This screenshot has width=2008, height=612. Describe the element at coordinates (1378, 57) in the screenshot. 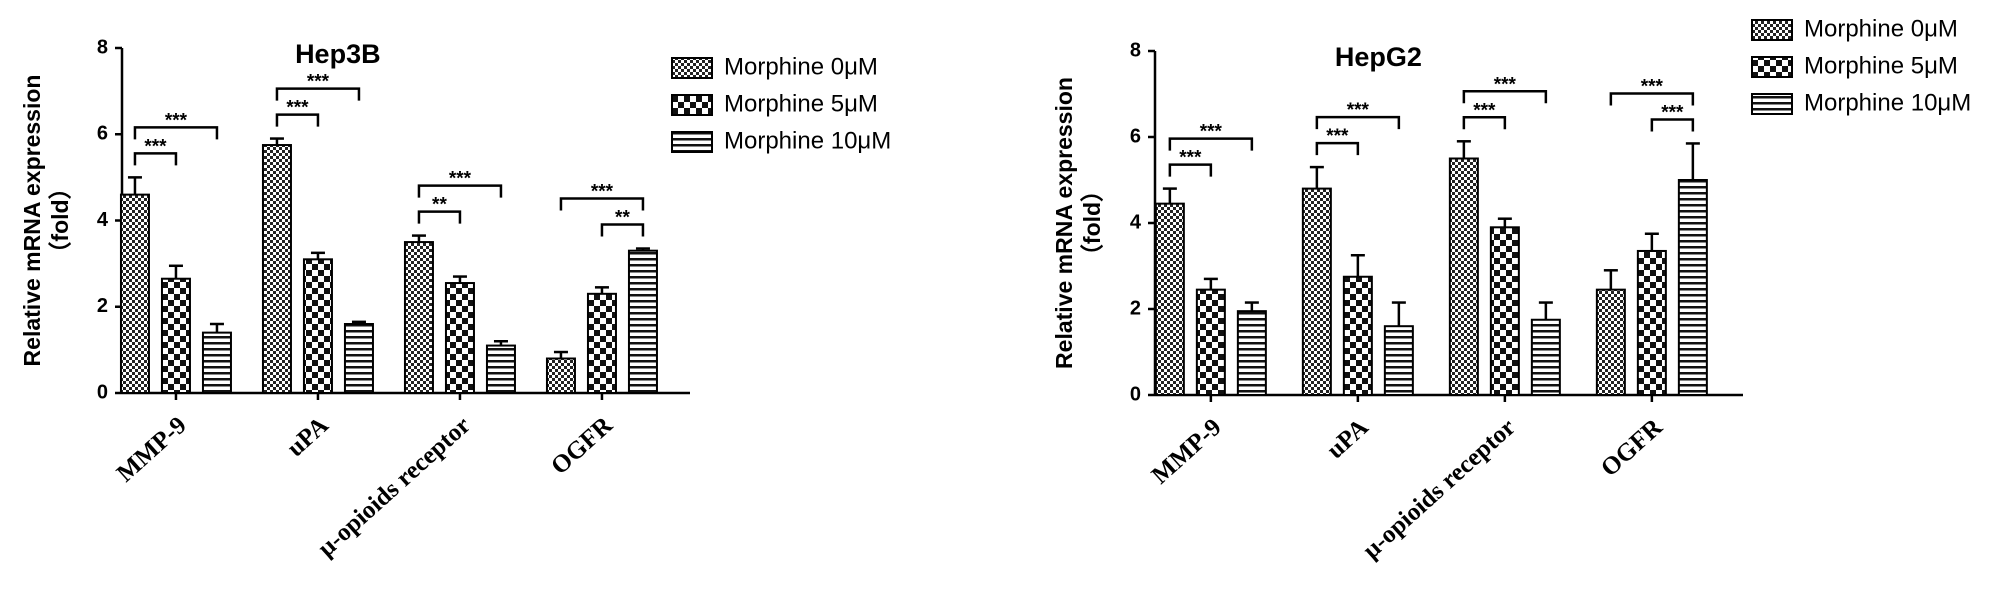

I see `chart-title: HepG2` at that location.